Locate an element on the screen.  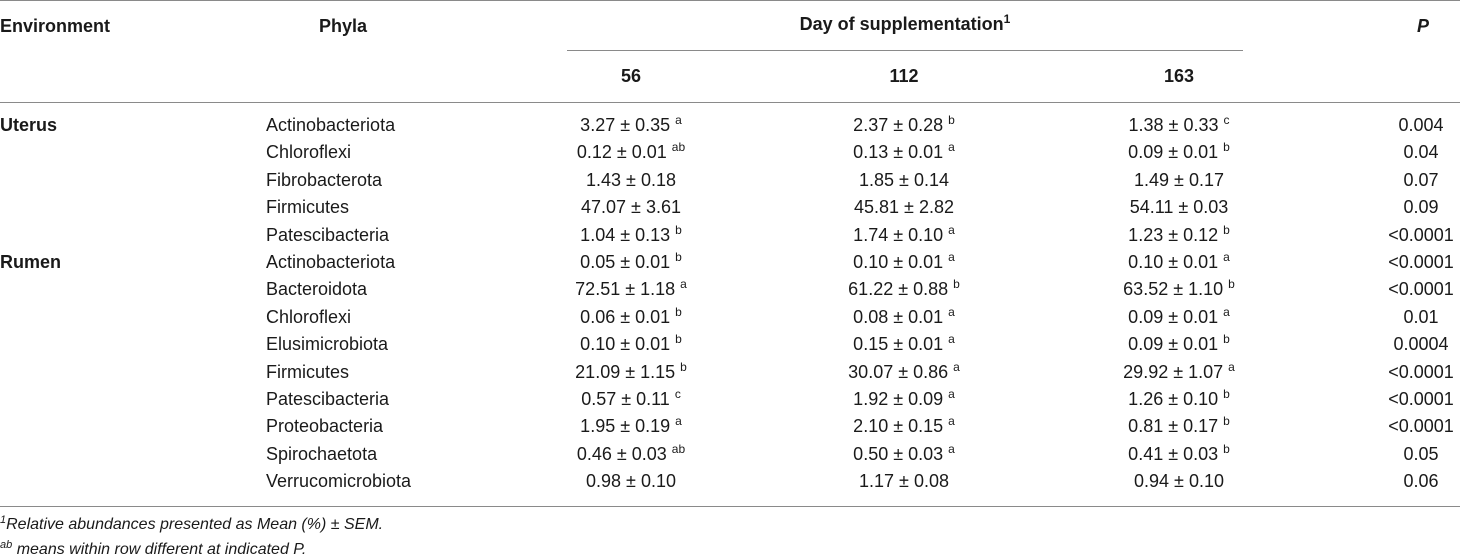
value-cell: 45.81 ± 2.82 is located at coordinates (904, 207).